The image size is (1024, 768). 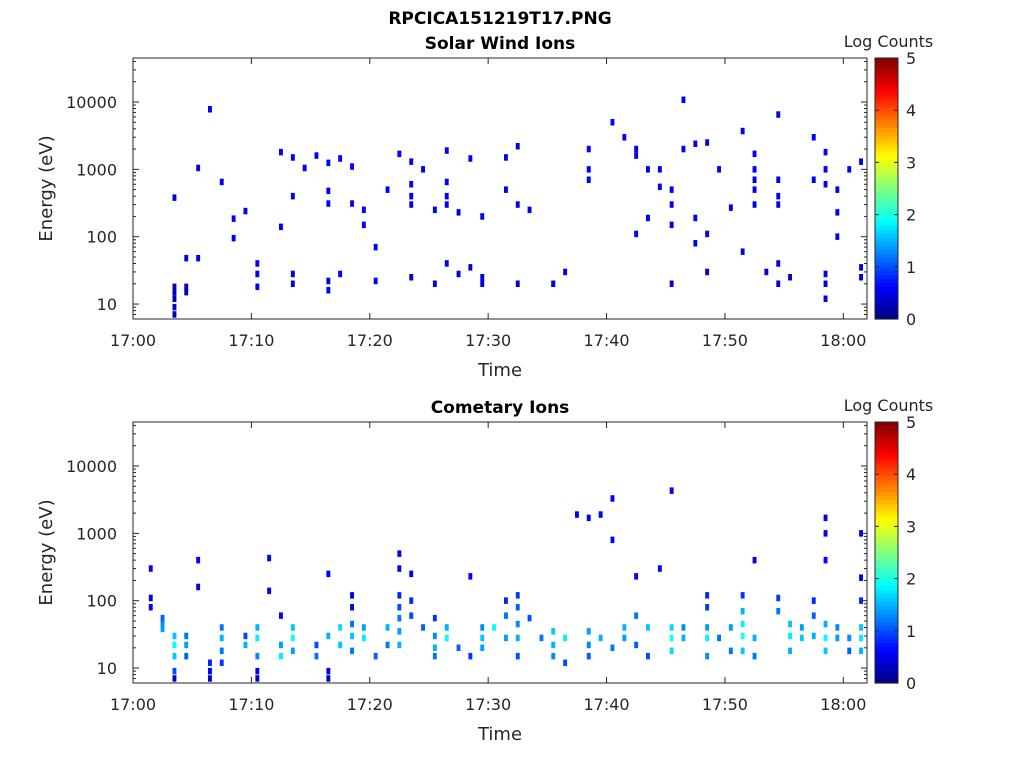 I want to click on x-tick-label: 17:00, so click(x=133, y=704).